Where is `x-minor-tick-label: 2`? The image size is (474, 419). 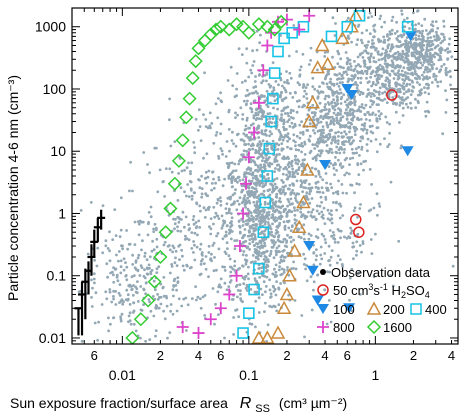 x-minor-tick-label: 2 is located at coordinates (286, 355).